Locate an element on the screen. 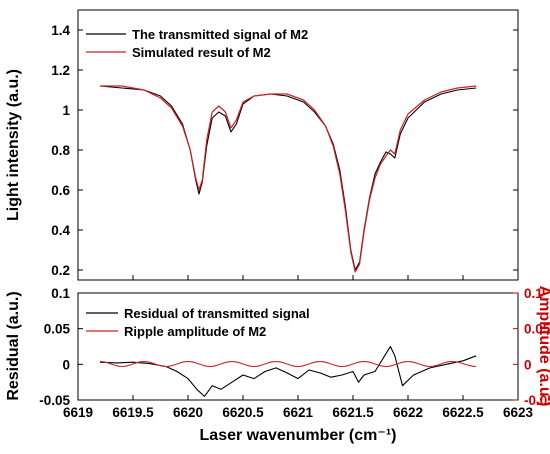 This screenshot has height=454, width=550. bottom-series-group is located at coordinates (288, 371).